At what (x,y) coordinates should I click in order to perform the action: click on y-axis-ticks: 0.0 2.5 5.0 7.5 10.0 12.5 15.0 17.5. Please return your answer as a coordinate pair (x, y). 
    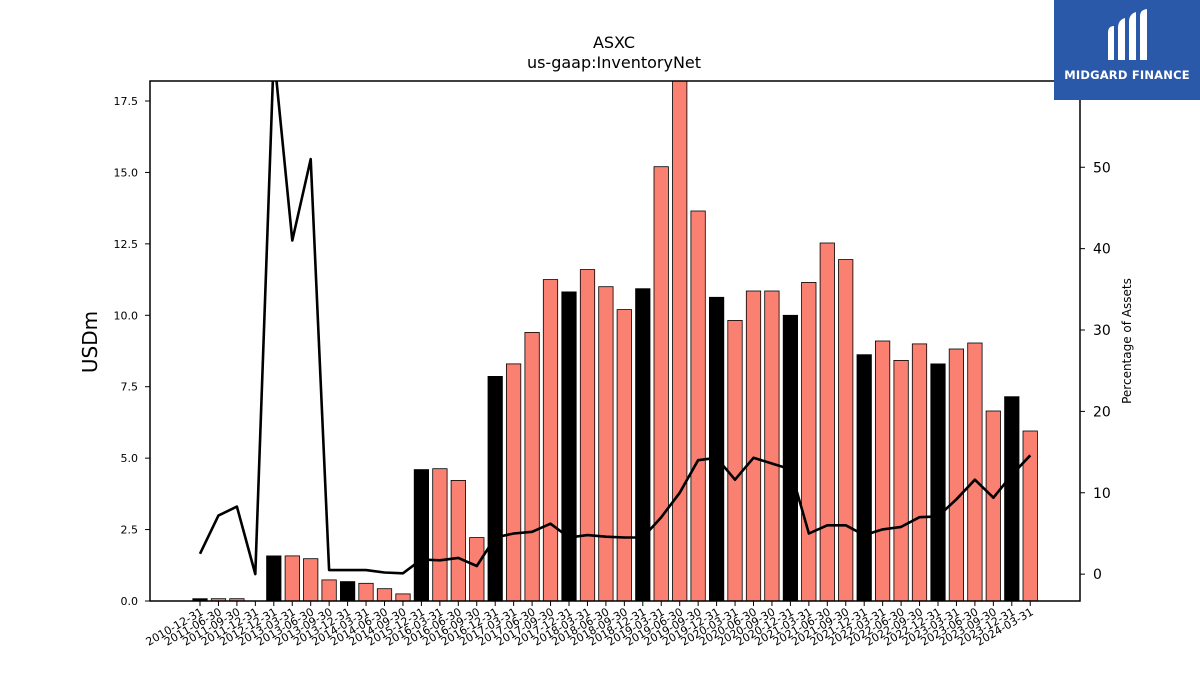
    Looking at the image, I should click on (132, 351).